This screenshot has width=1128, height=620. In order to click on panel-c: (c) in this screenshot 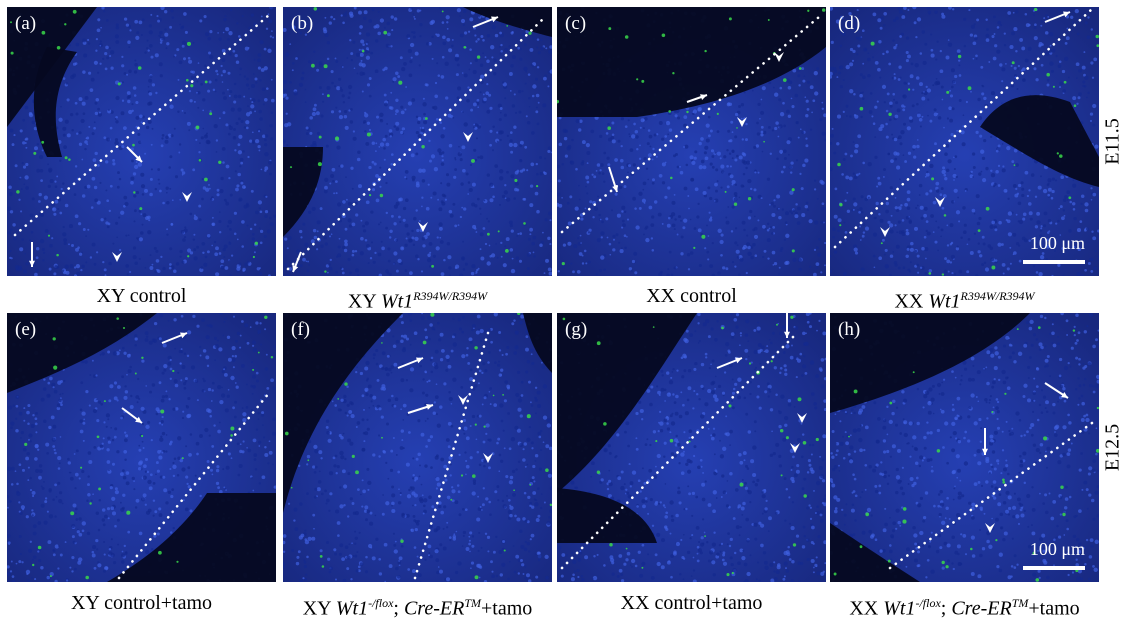, I will do `click(691, 141)`.